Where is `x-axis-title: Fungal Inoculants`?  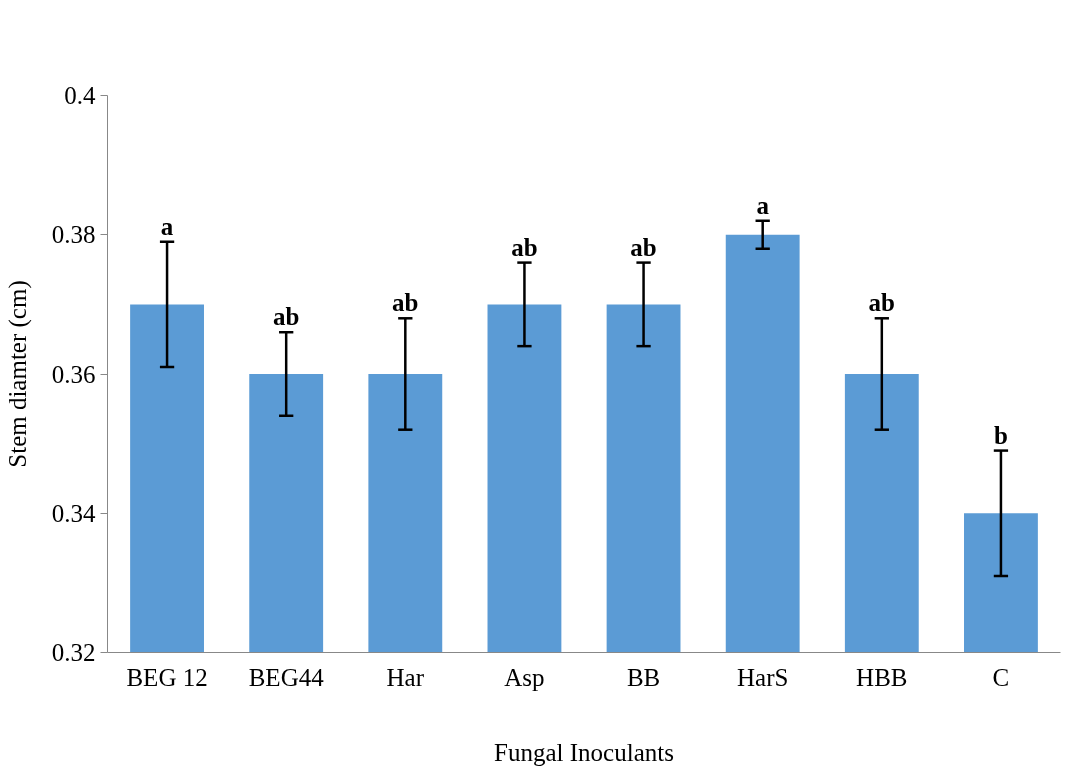 x-axis-title: Fungal Inoculants is located at coordinates (584, 752).